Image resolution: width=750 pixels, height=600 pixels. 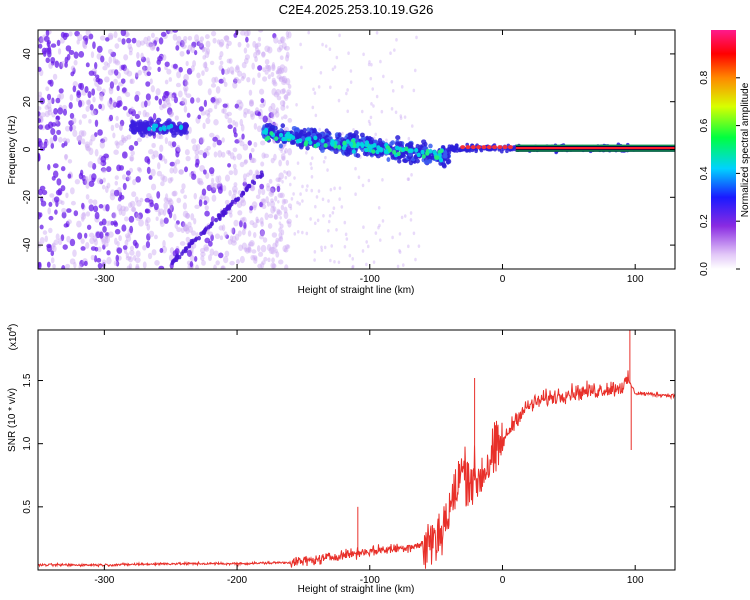 I want to click on streak-dot, so click(x=216, y=220).